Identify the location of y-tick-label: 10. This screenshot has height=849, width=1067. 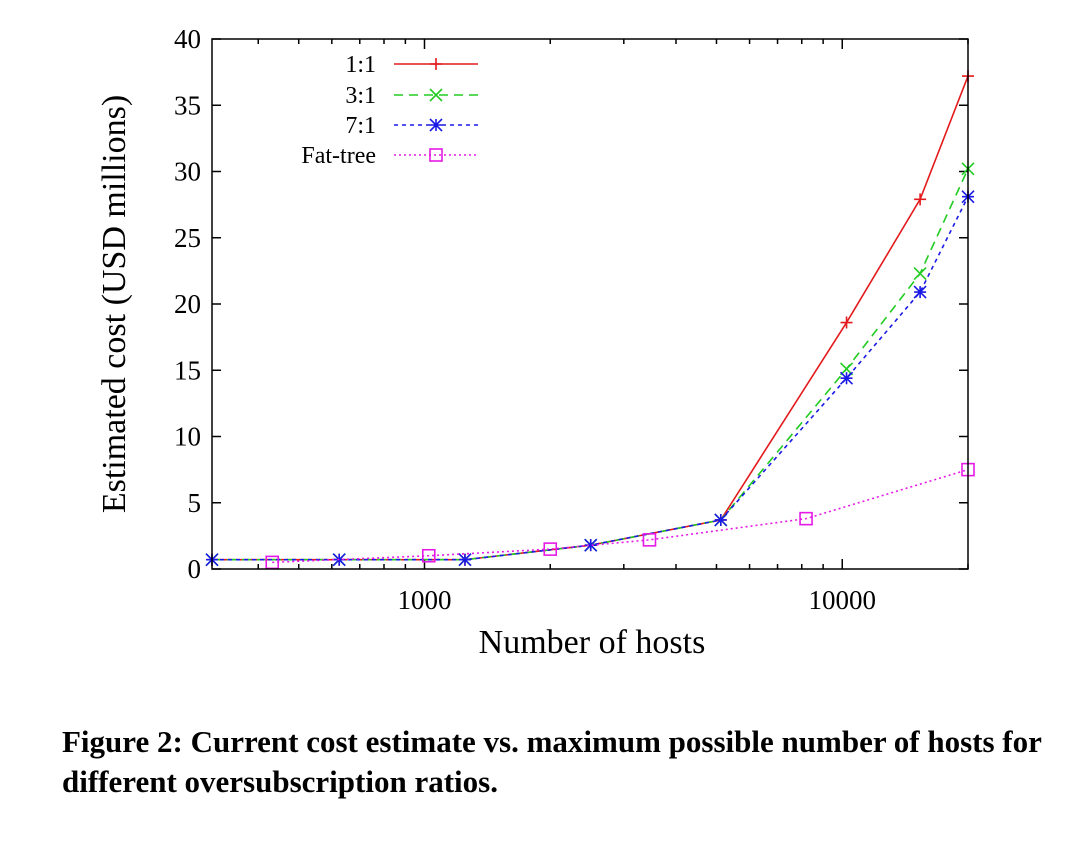
(187, 437).